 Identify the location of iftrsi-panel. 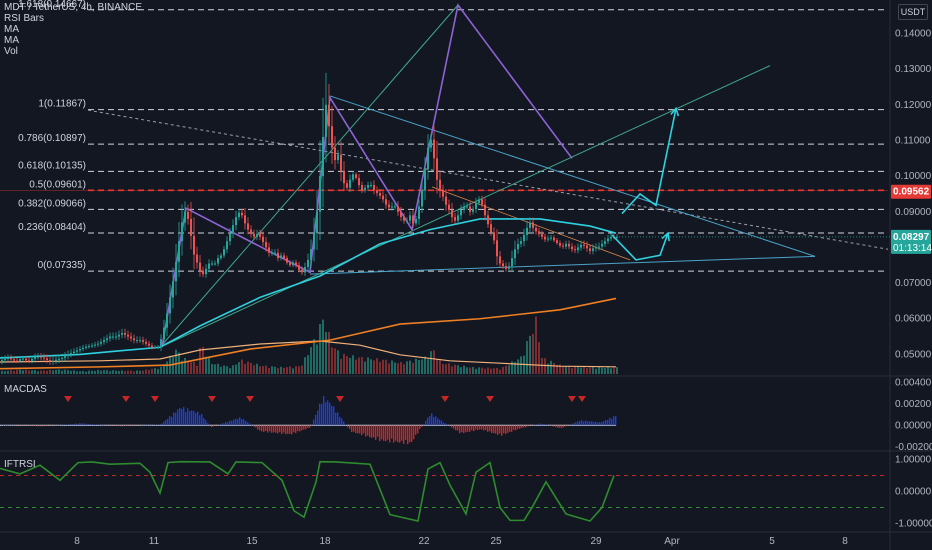
(444, 491).